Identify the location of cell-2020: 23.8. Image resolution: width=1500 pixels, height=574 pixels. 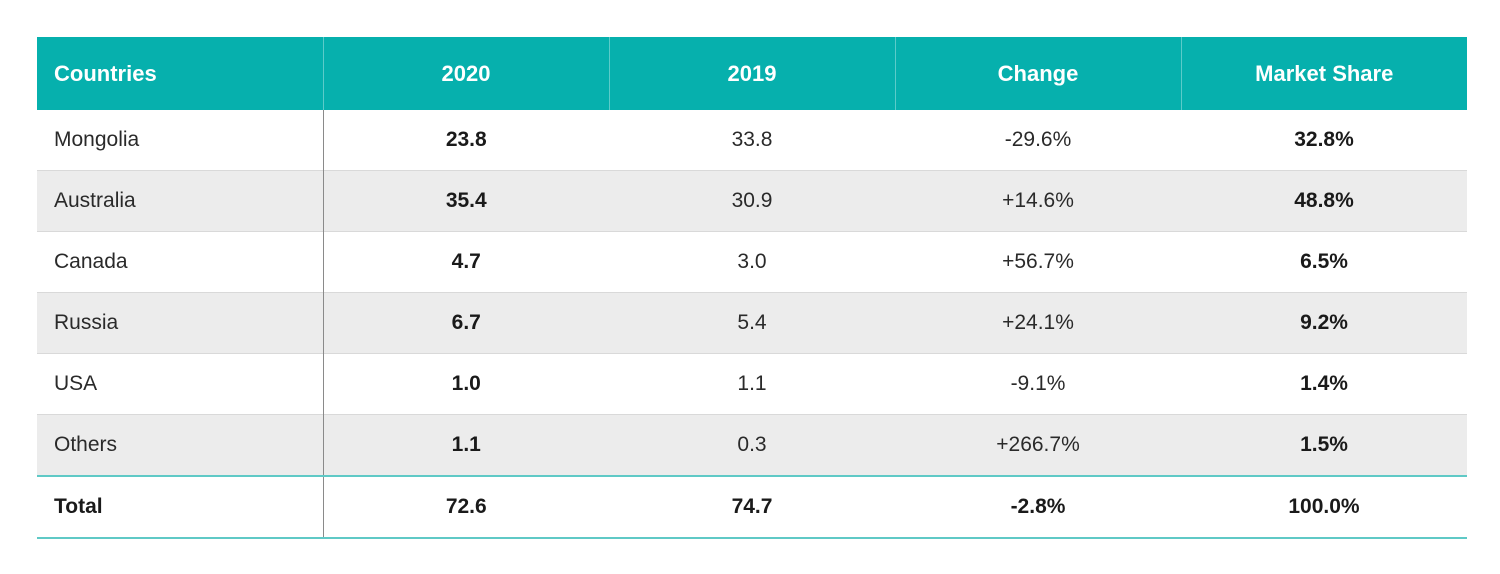
(466, 139).